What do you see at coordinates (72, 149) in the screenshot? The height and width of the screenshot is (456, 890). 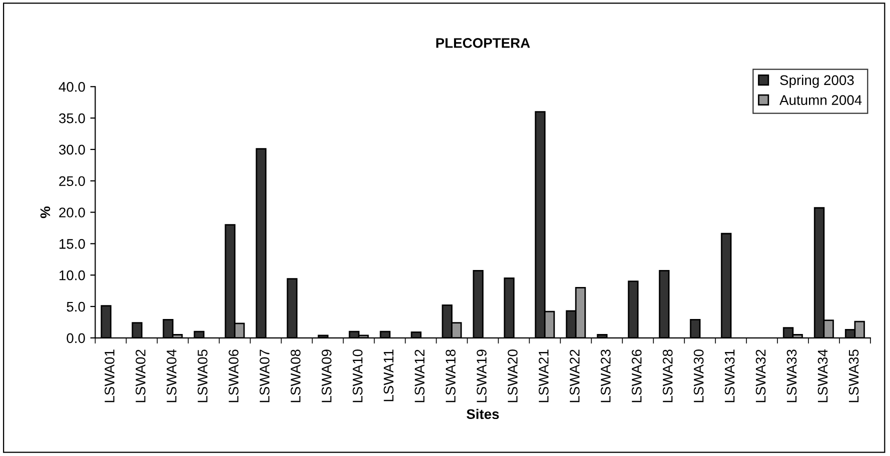 I see `y-tick-label: 30.0` at bounding box center [72, 149].